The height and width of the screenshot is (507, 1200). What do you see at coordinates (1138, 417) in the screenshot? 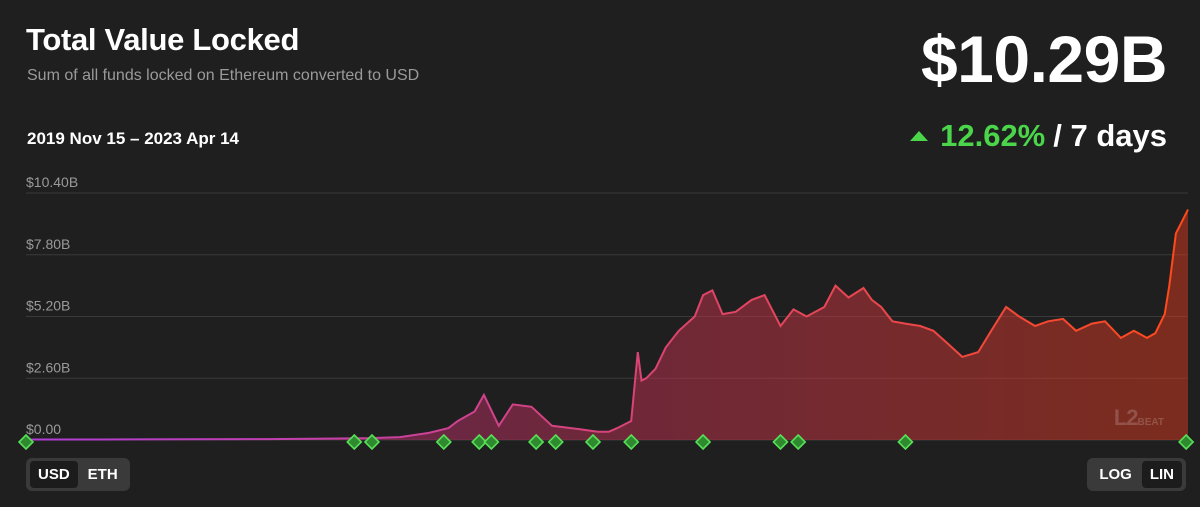
I see `l2beat-logo: L2BEAT` at bounding box center [1138, 417].